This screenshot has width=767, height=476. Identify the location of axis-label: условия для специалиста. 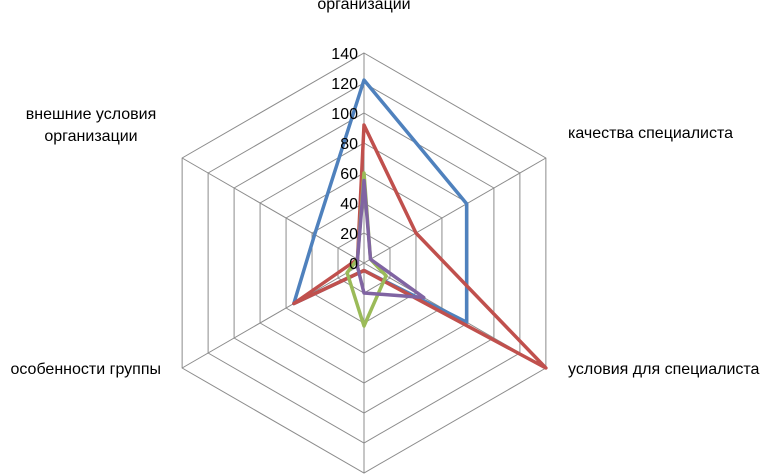
(664, 369).